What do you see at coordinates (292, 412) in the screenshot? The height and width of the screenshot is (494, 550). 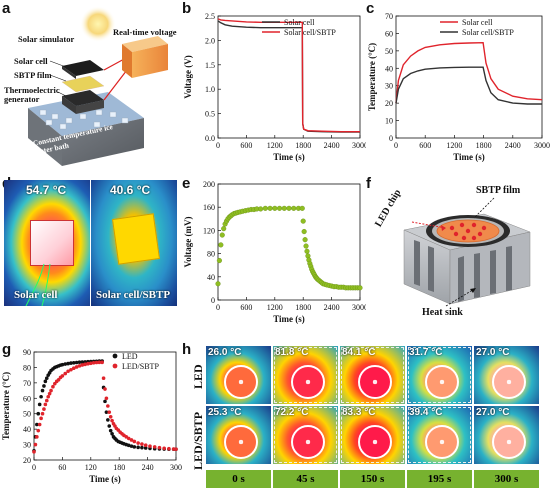 I see `led-sbtp-temperature: 72.2 °C` at bounding box center [292, 412].